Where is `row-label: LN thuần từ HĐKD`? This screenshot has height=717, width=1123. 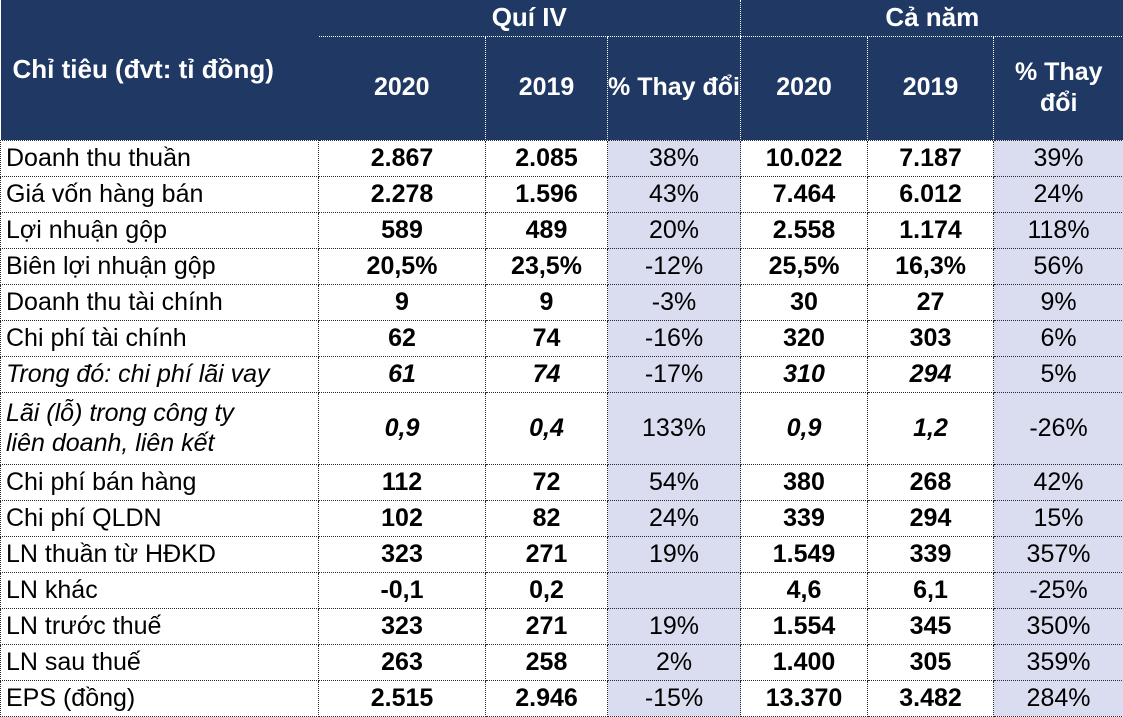 row-label: LN thuần từ HĐKD is located at coordinates (160, 554).